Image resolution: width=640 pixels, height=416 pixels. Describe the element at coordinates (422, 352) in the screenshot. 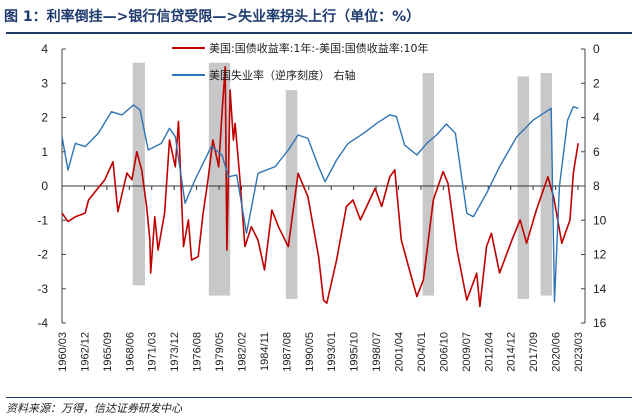

I see `x-axis-tick-label: 2004/01` at that location.